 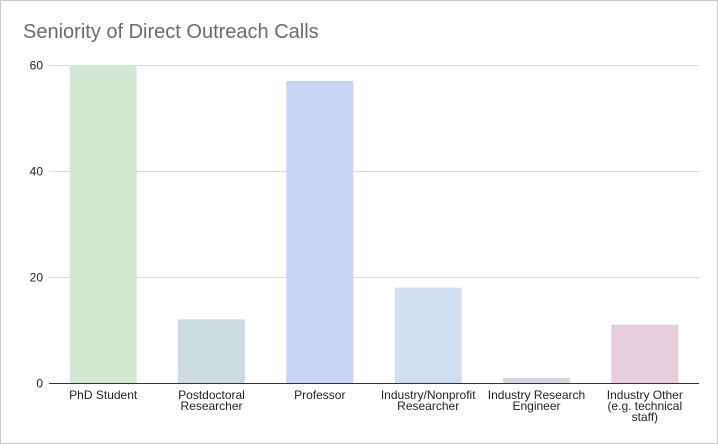 I want to click on x-tick-label-line: PhD Student, so click(x=103, y=395).